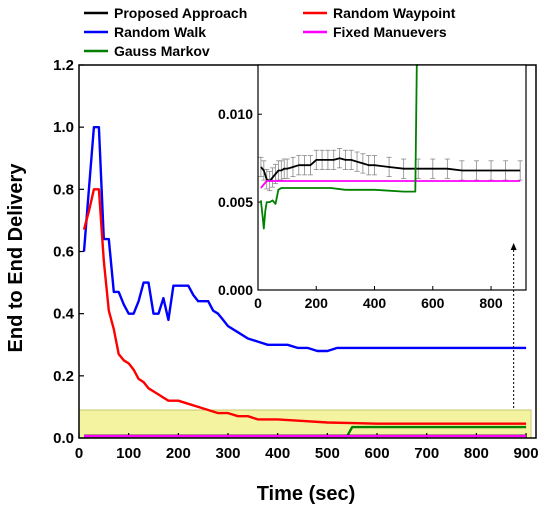 This screenshot has width=550, height=508. Describe the element at coordinates (394, 13) in the screenshot. I see `legend-label-random-waypoint: Random Waypoint` at that location.